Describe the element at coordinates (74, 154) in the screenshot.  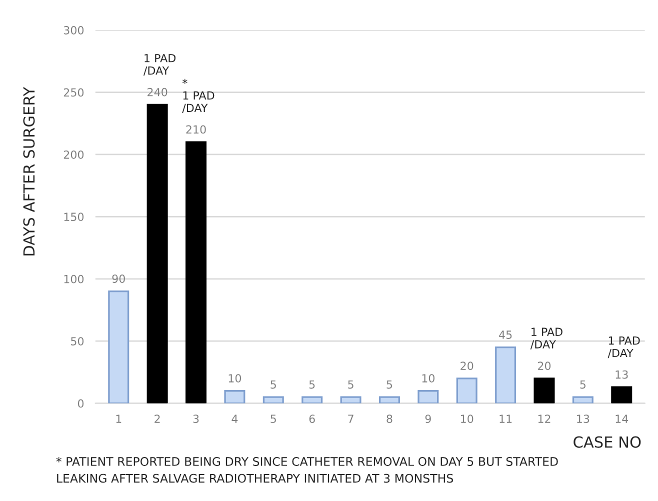
I see `y-tick-label: 200` at that location.